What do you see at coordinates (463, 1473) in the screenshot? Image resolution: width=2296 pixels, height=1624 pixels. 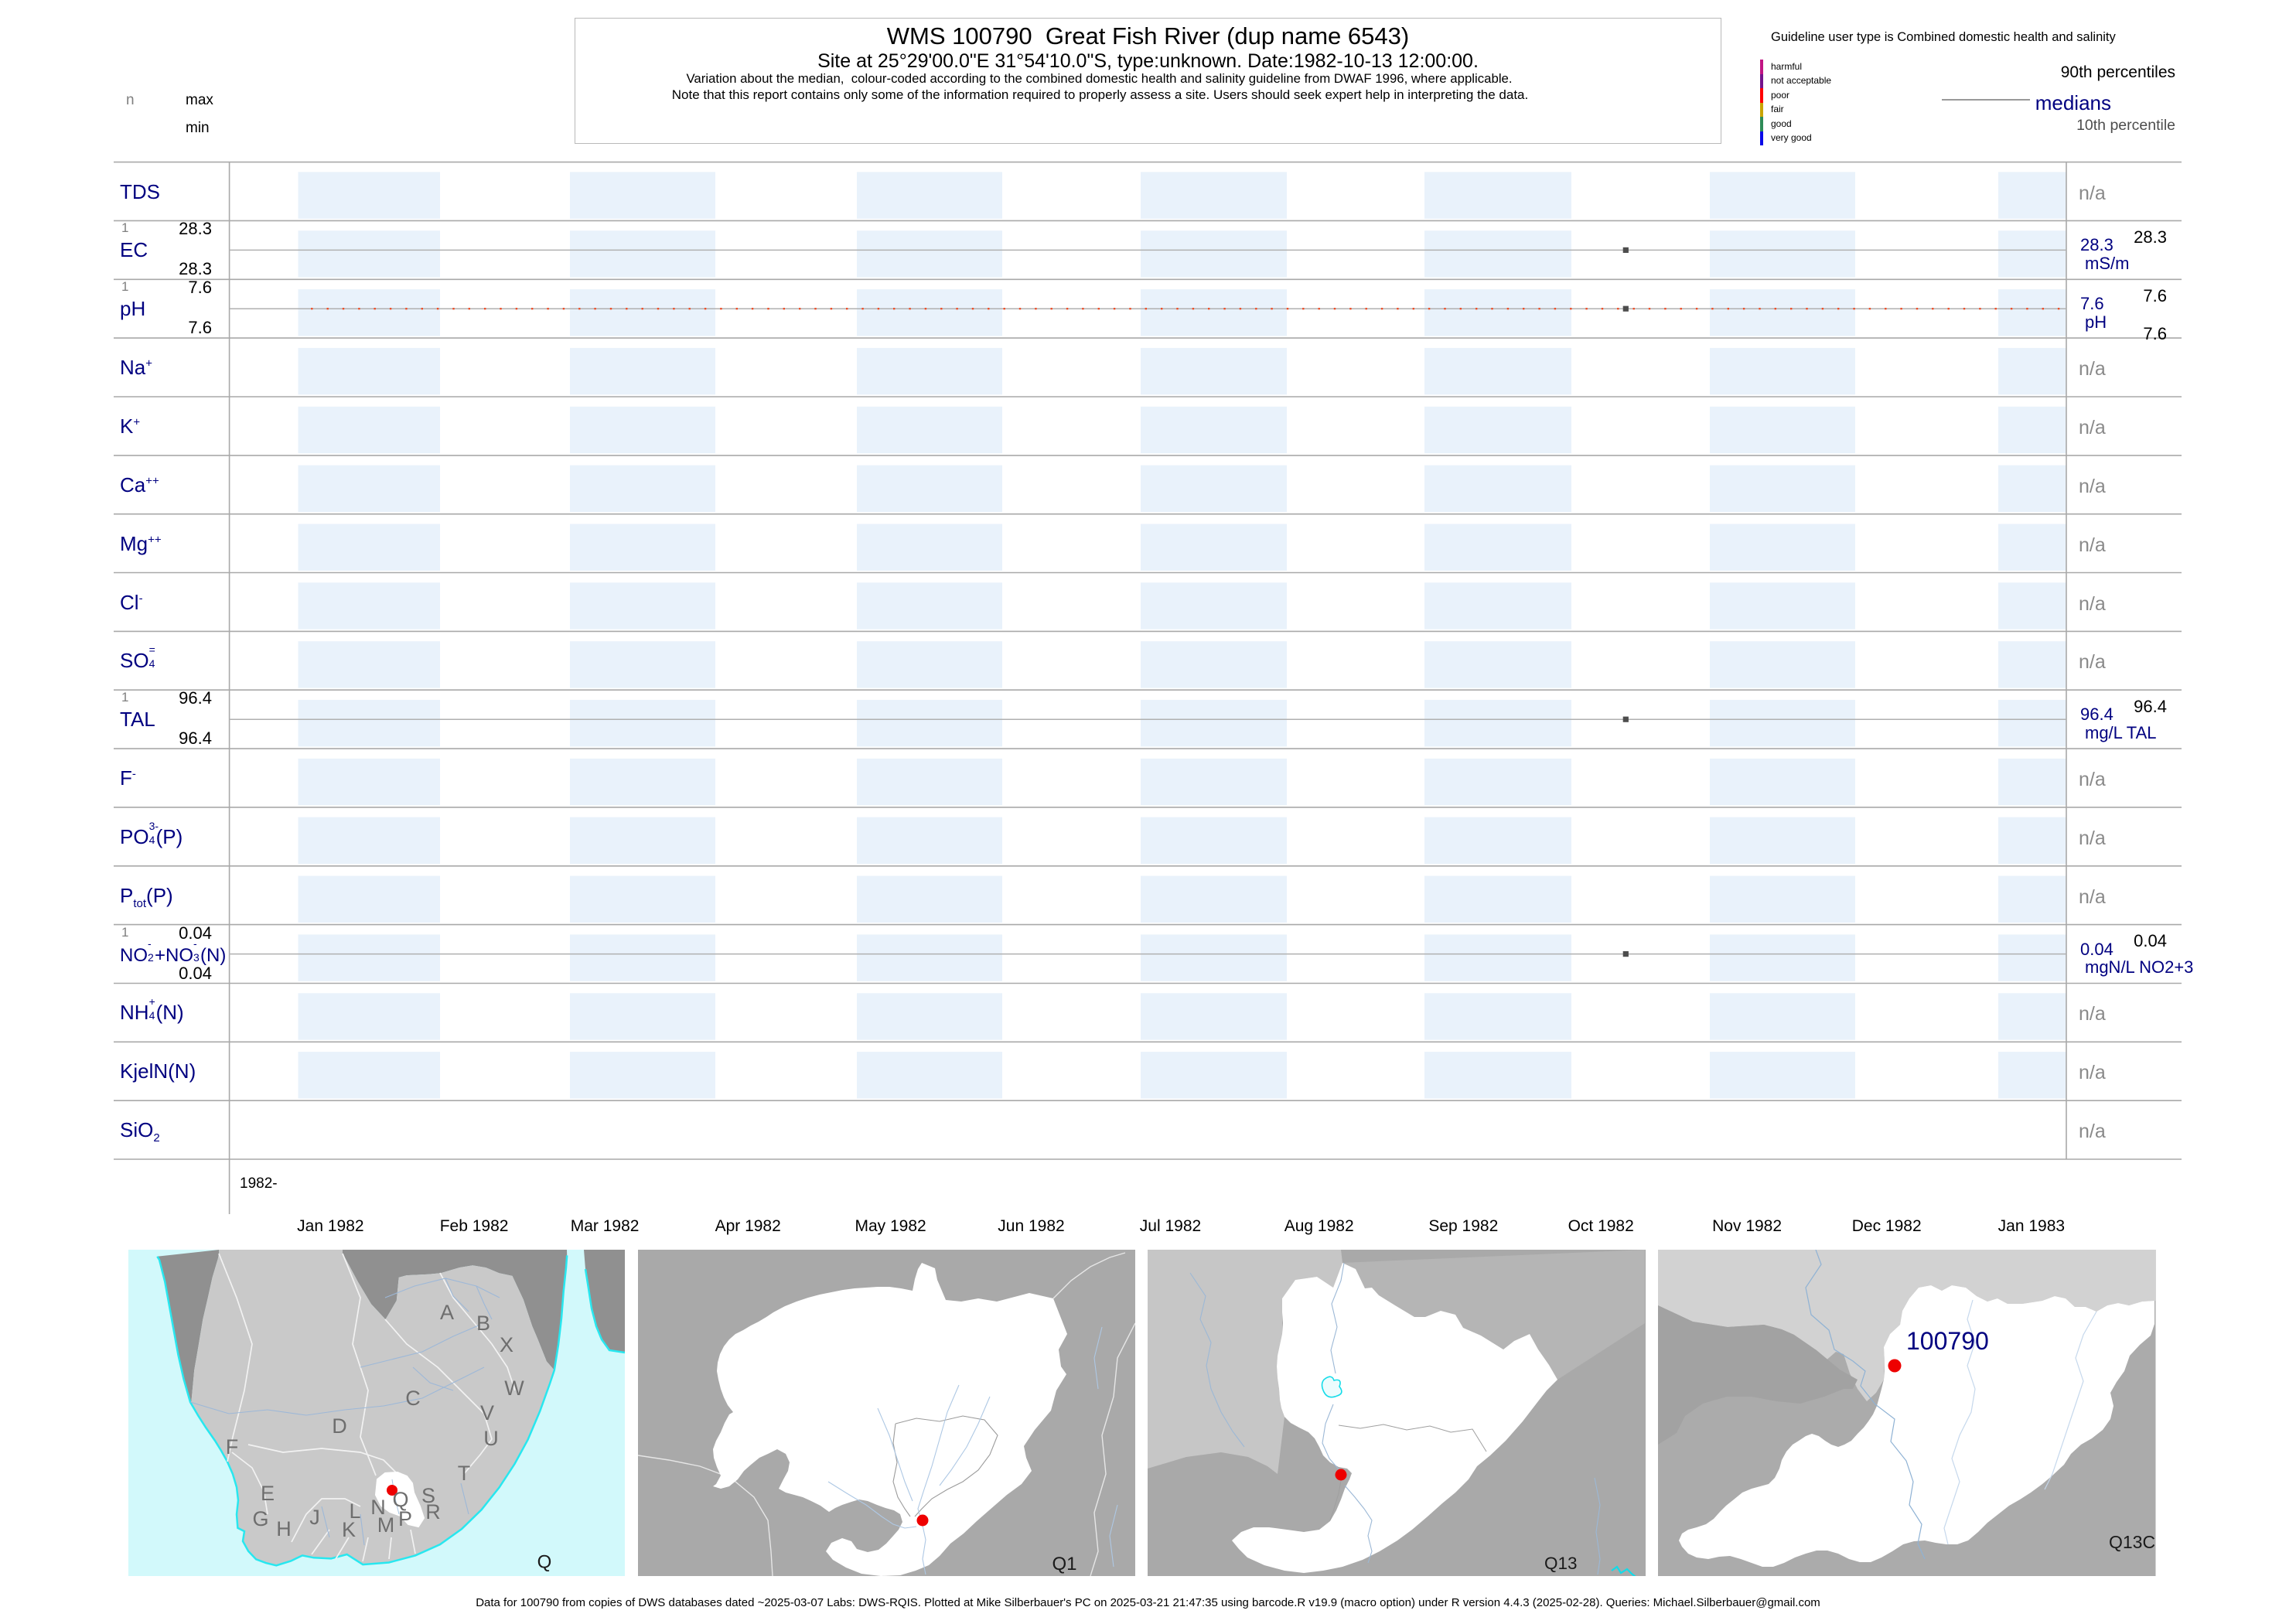 I see `svg-text: T` at bounding box center [463, 1473].